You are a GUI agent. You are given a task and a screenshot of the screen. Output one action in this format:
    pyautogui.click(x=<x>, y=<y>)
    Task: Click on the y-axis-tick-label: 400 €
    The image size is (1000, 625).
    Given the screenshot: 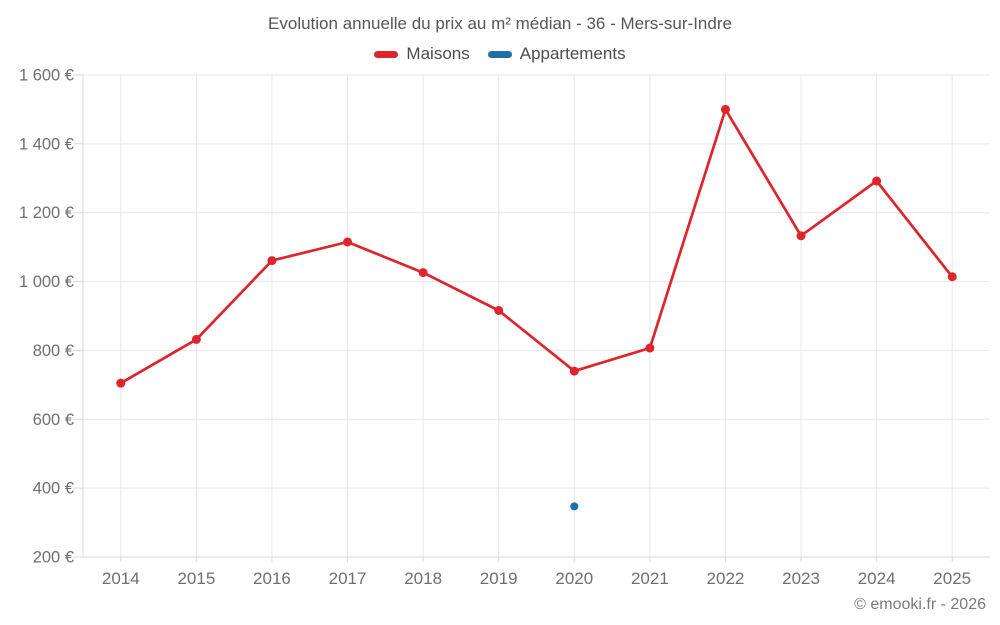 What is the action you would take?
    pyautogui.click(x=53, y=489)
    